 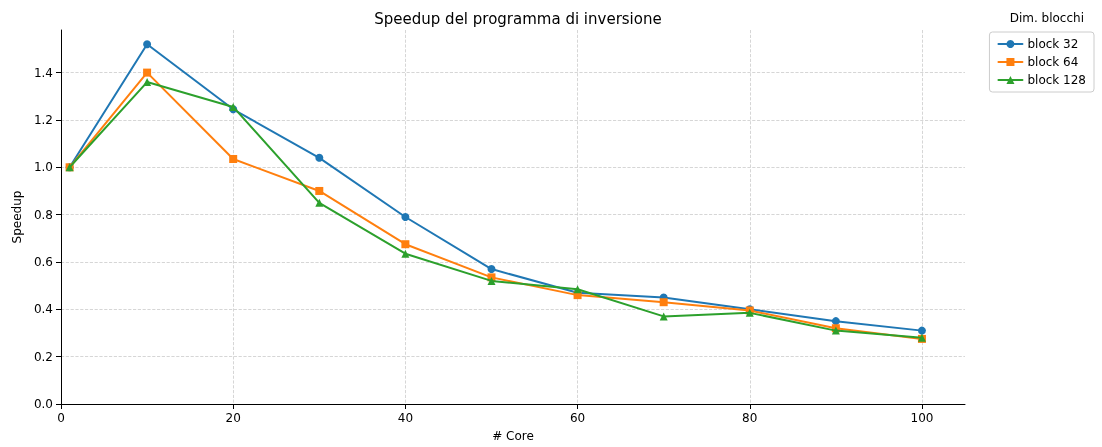 I want to click on y-tick-label: 0.8, so click(x=43, y=214).